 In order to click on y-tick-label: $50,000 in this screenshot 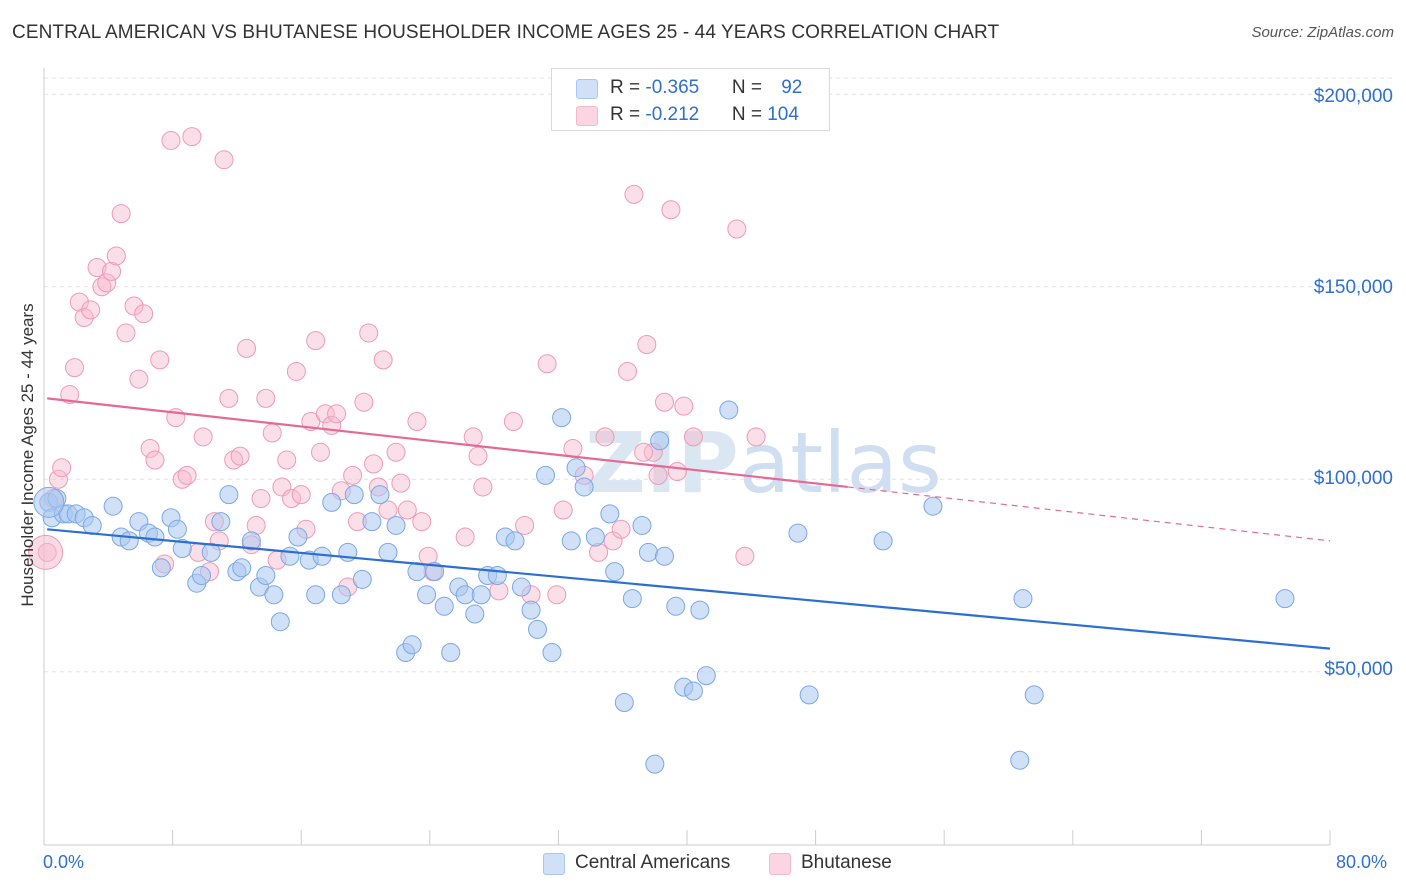, I will do `click(1358, 669)`.